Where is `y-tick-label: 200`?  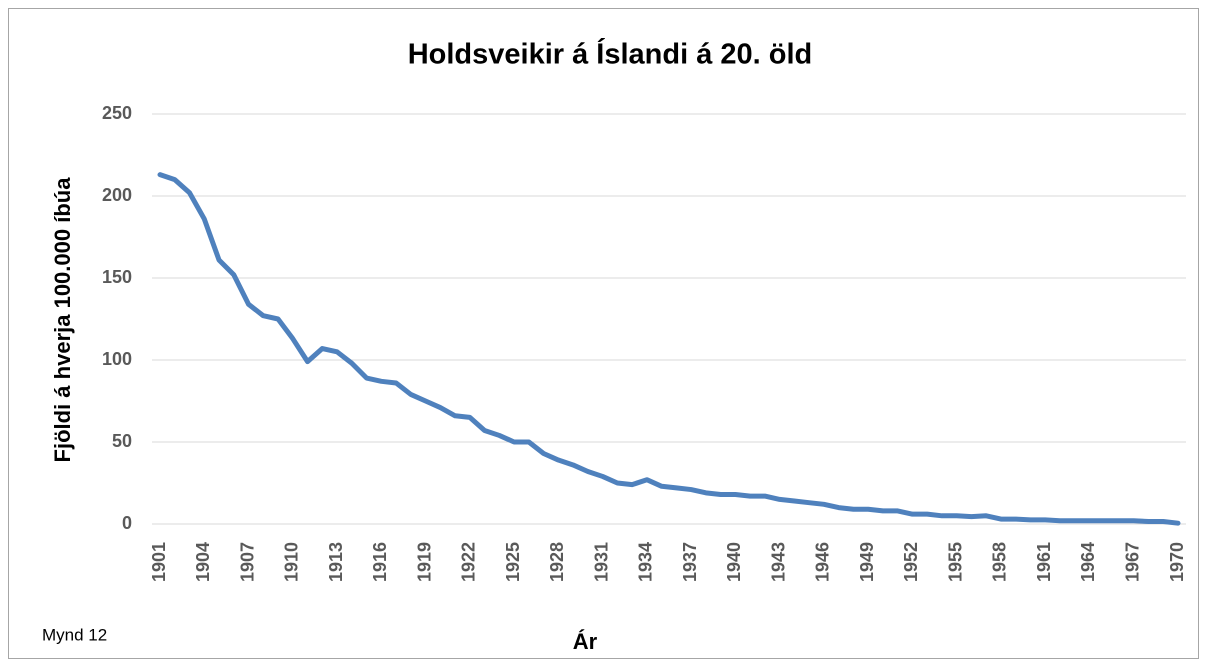
y-tick-label: 200 is located at coordinates (117, 195).